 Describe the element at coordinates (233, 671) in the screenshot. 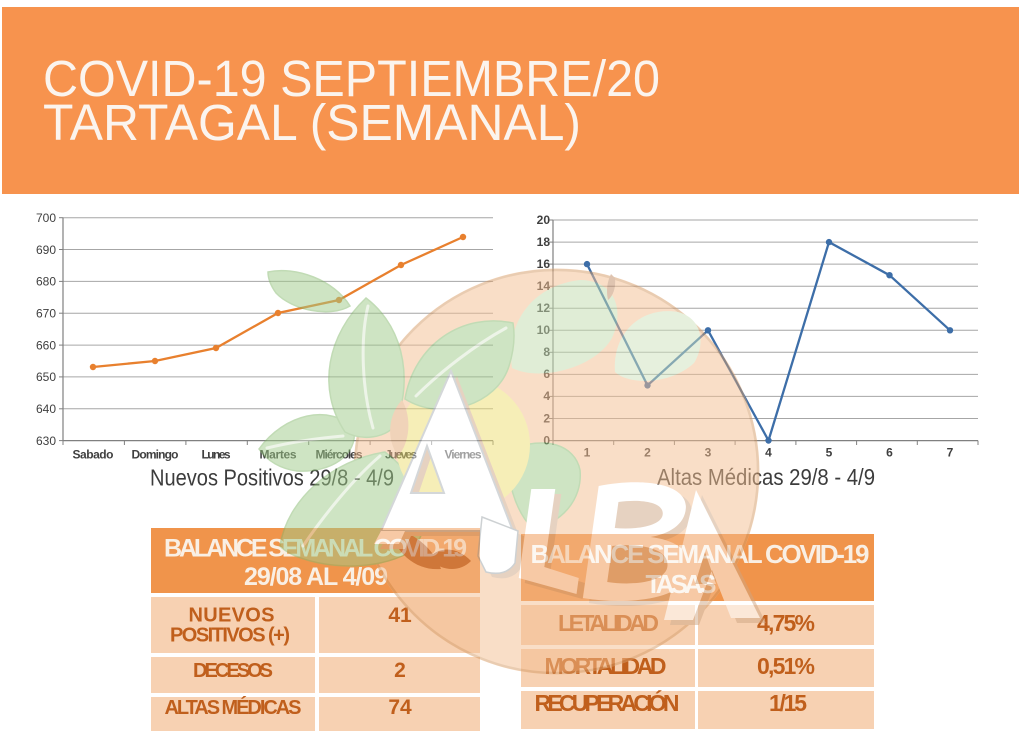

I see `svg-text: DECESOS` at that location.